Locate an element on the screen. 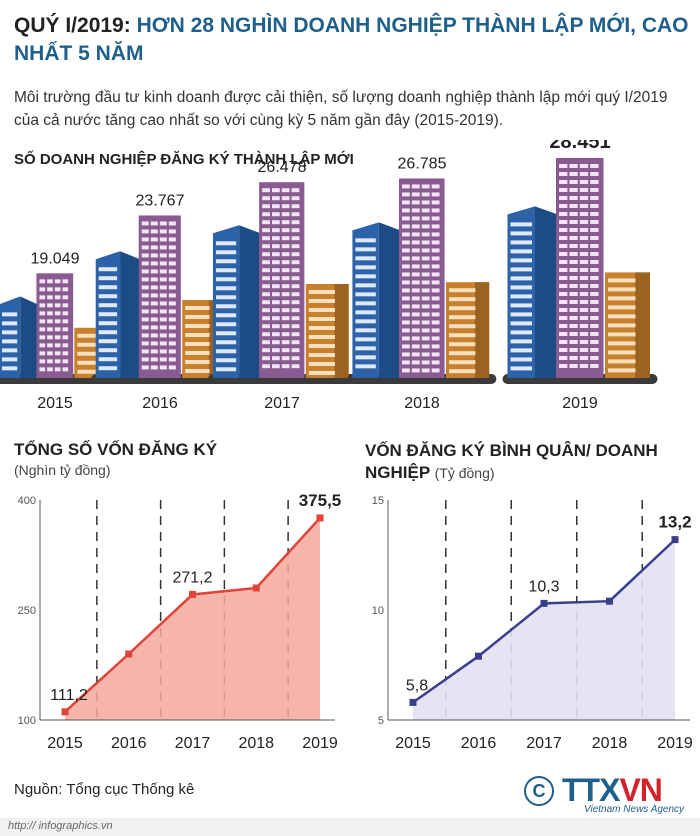 This screenshot has height=836, width=700. average-chart-title-text: VỐN ĐĂNG KÝ BÌNH QUÂN/ DOANH NGHIỆP is located at coordinates (511, 461).